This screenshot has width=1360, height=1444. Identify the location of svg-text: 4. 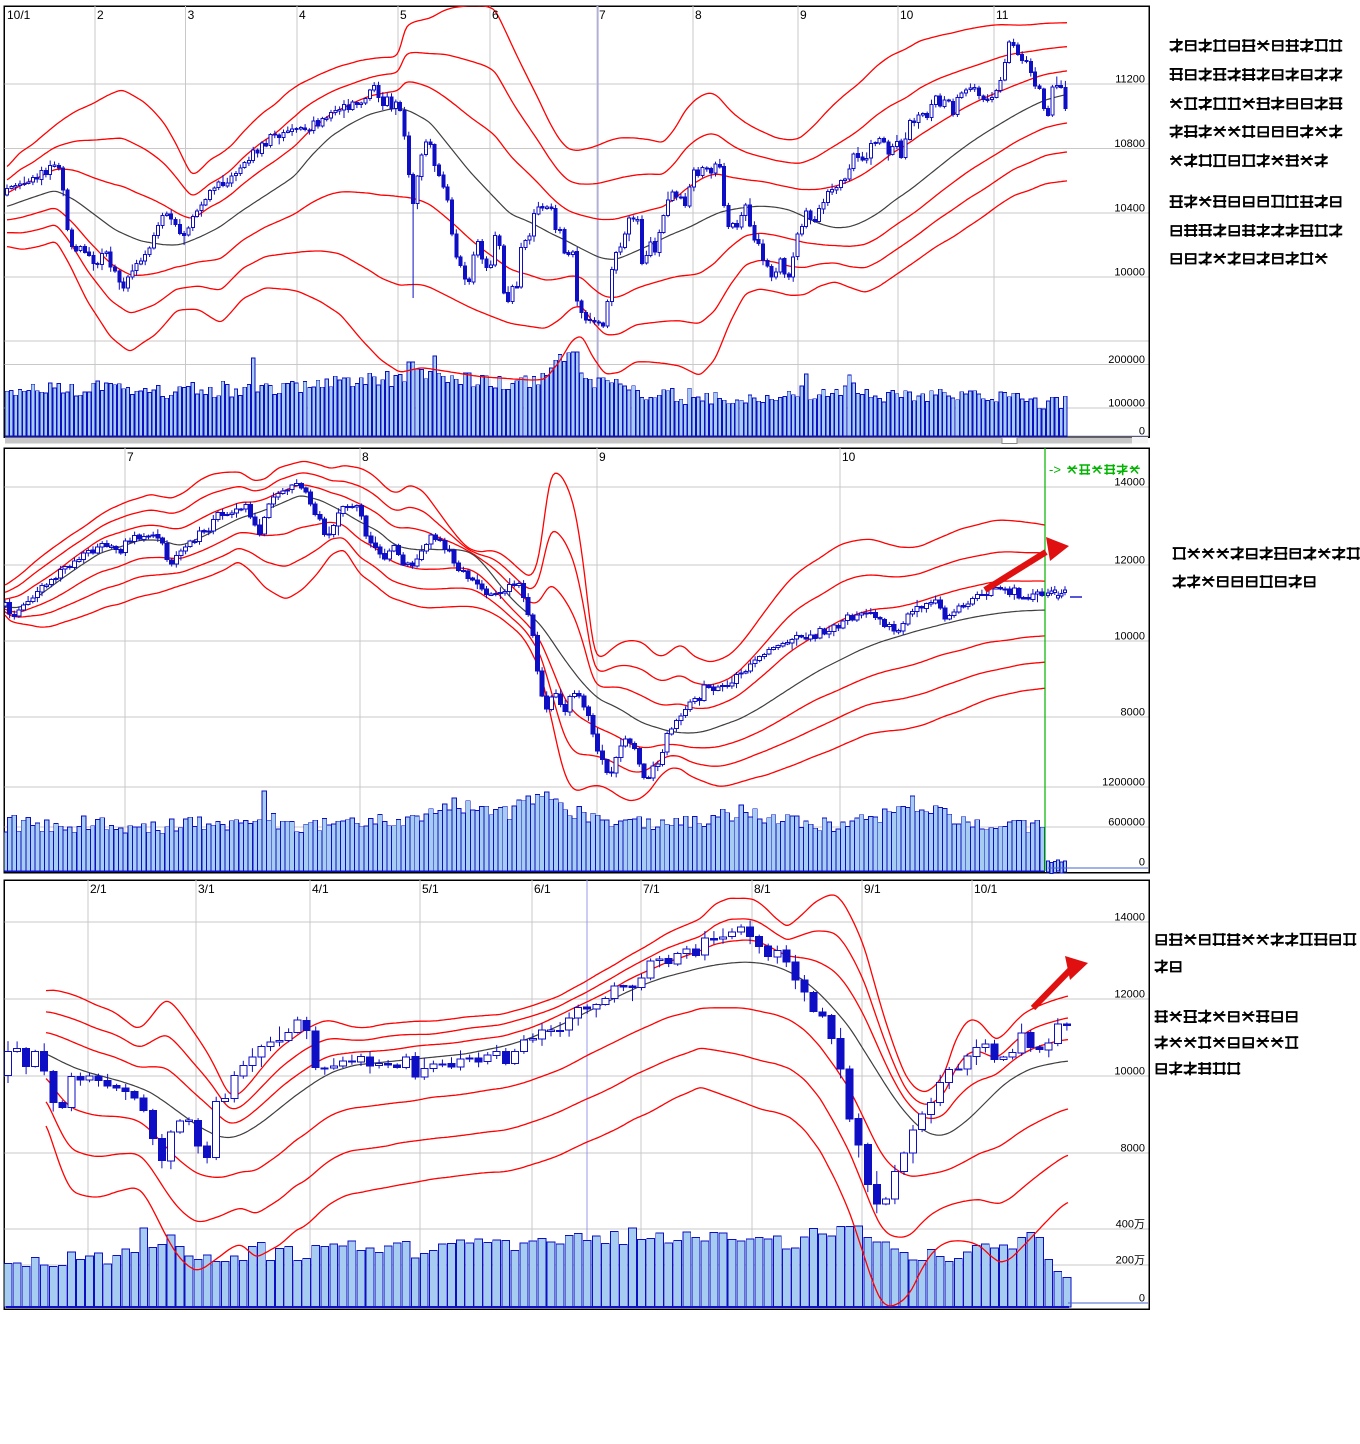
(302, 15).